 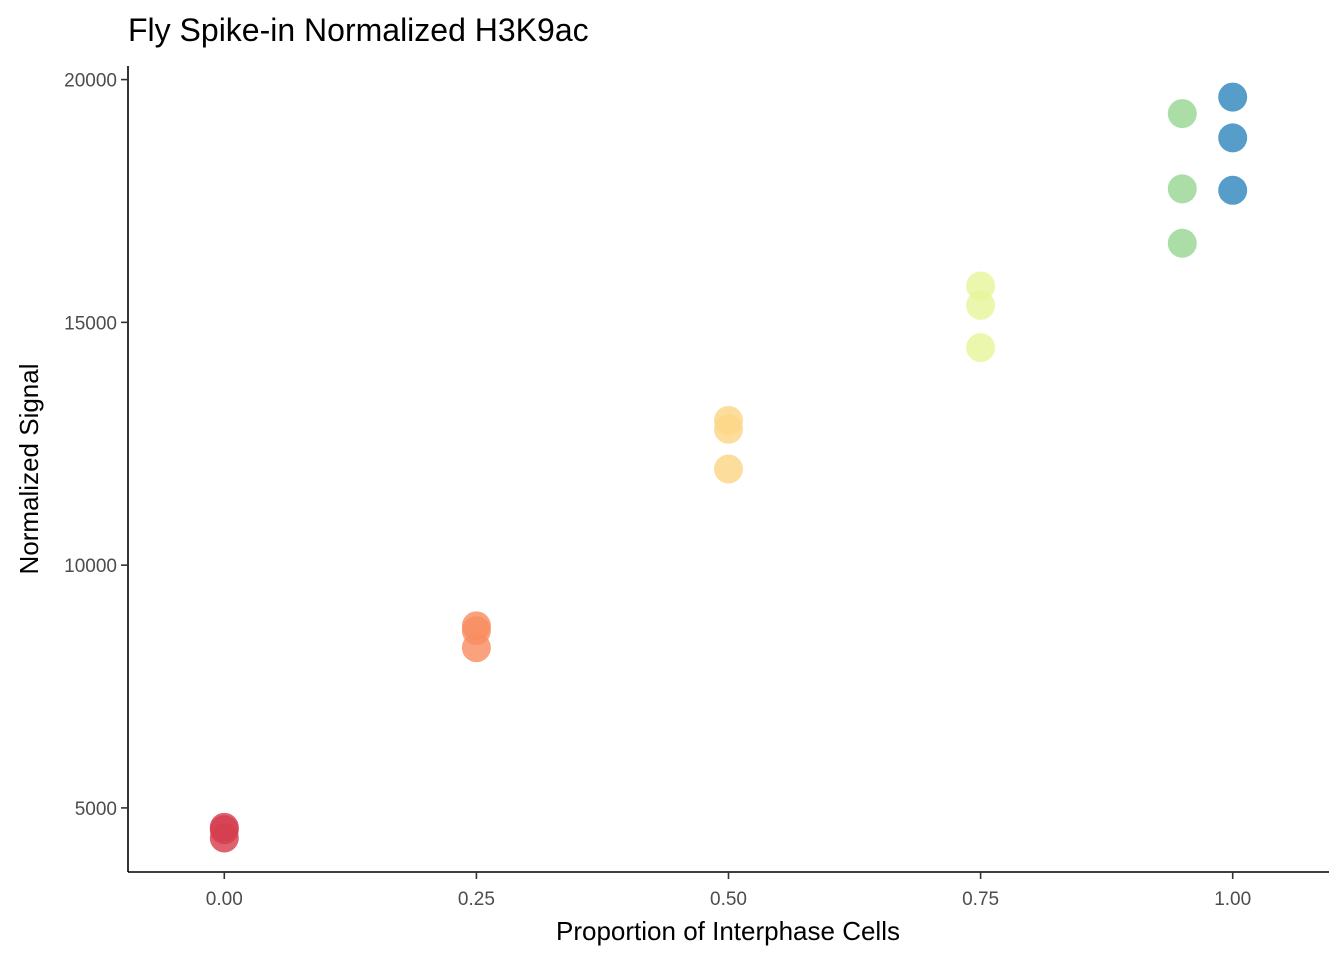 What do you see at coordinates (476, 899) in the screenshot?
I see `x-tick-label: 0.25` at bounding box center [476, 899].